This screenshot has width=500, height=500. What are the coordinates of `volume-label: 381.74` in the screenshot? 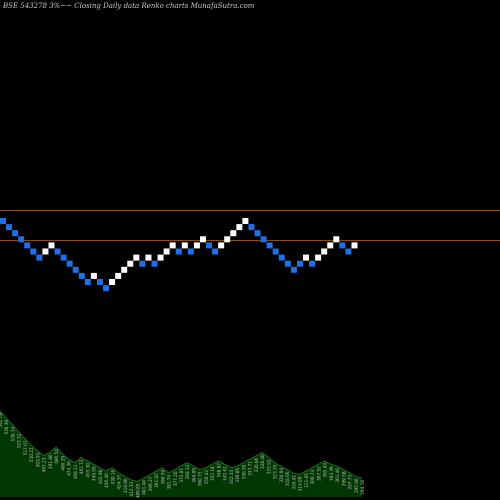 It's located at (169, 482).